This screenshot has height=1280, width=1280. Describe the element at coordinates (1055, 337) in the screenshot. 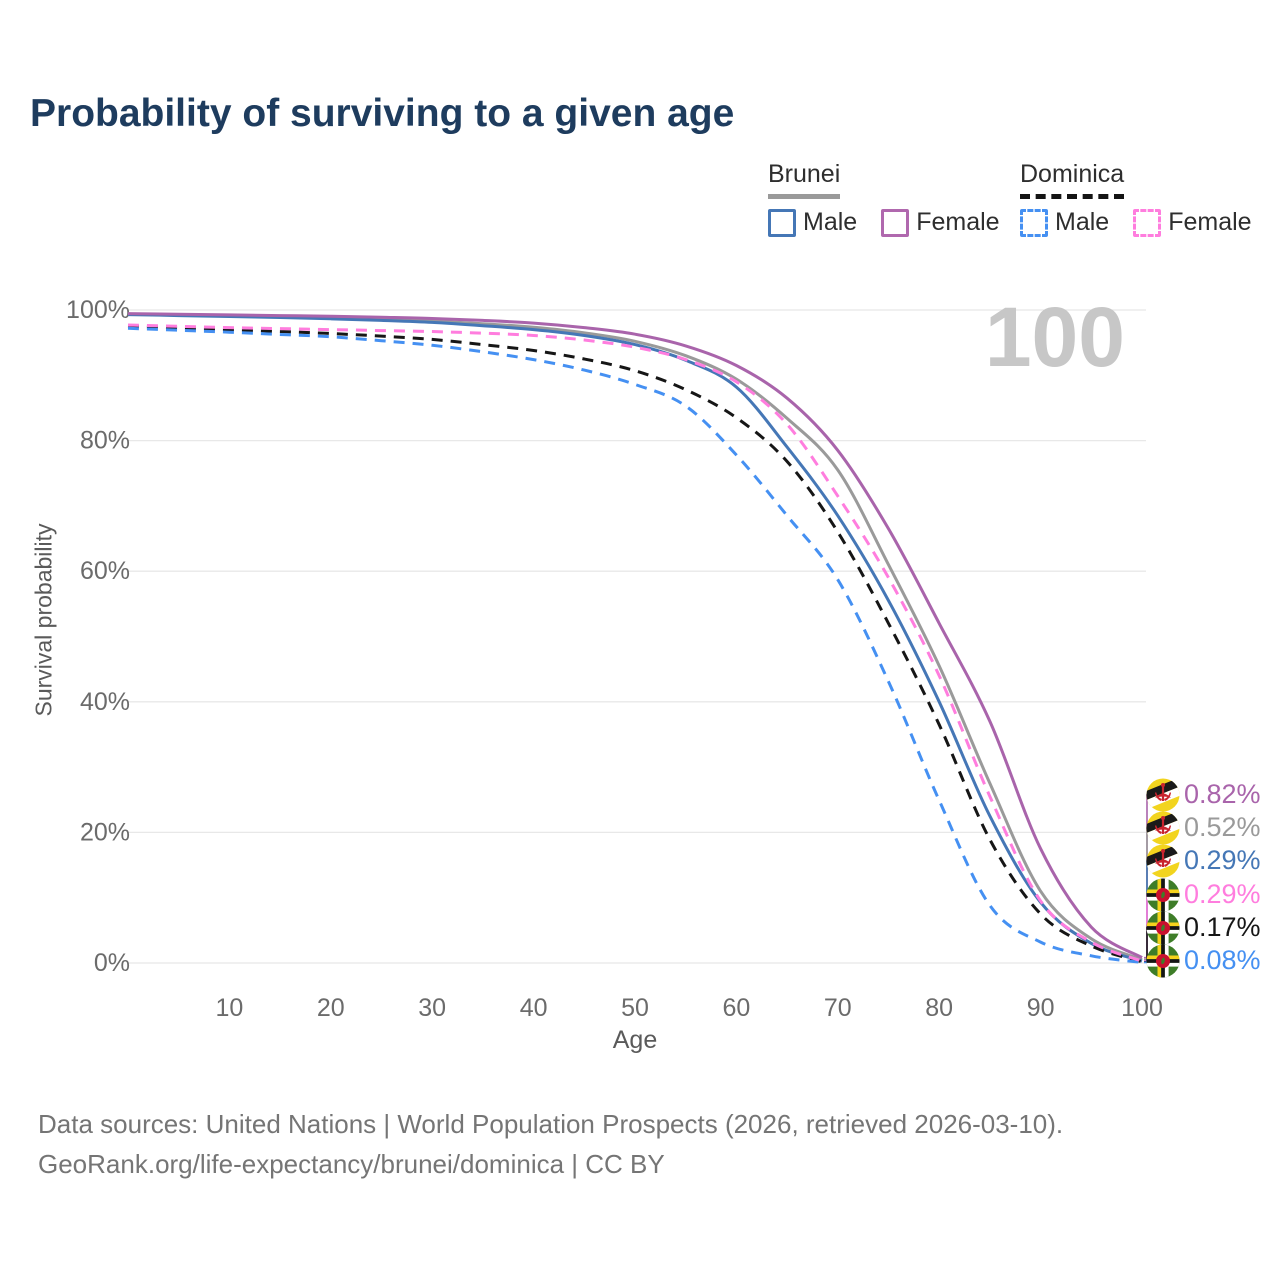

I see `watermark-age-100: 100` at that location.